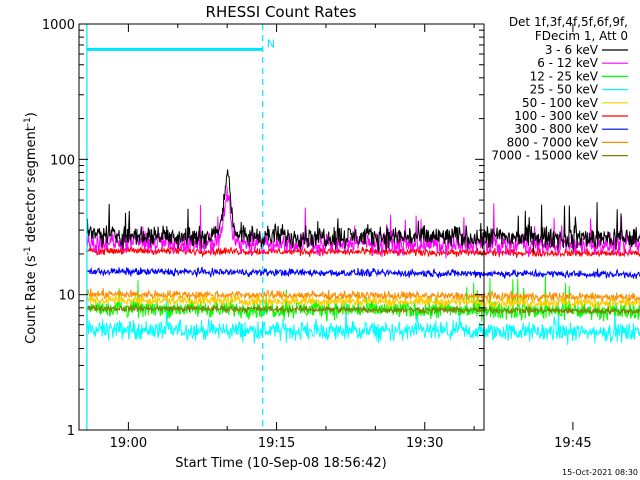  Describe the element at coordinates (544, 156) in the screenshot. I see `legend-entry-label: 7000 - 15000 keV` at that location.